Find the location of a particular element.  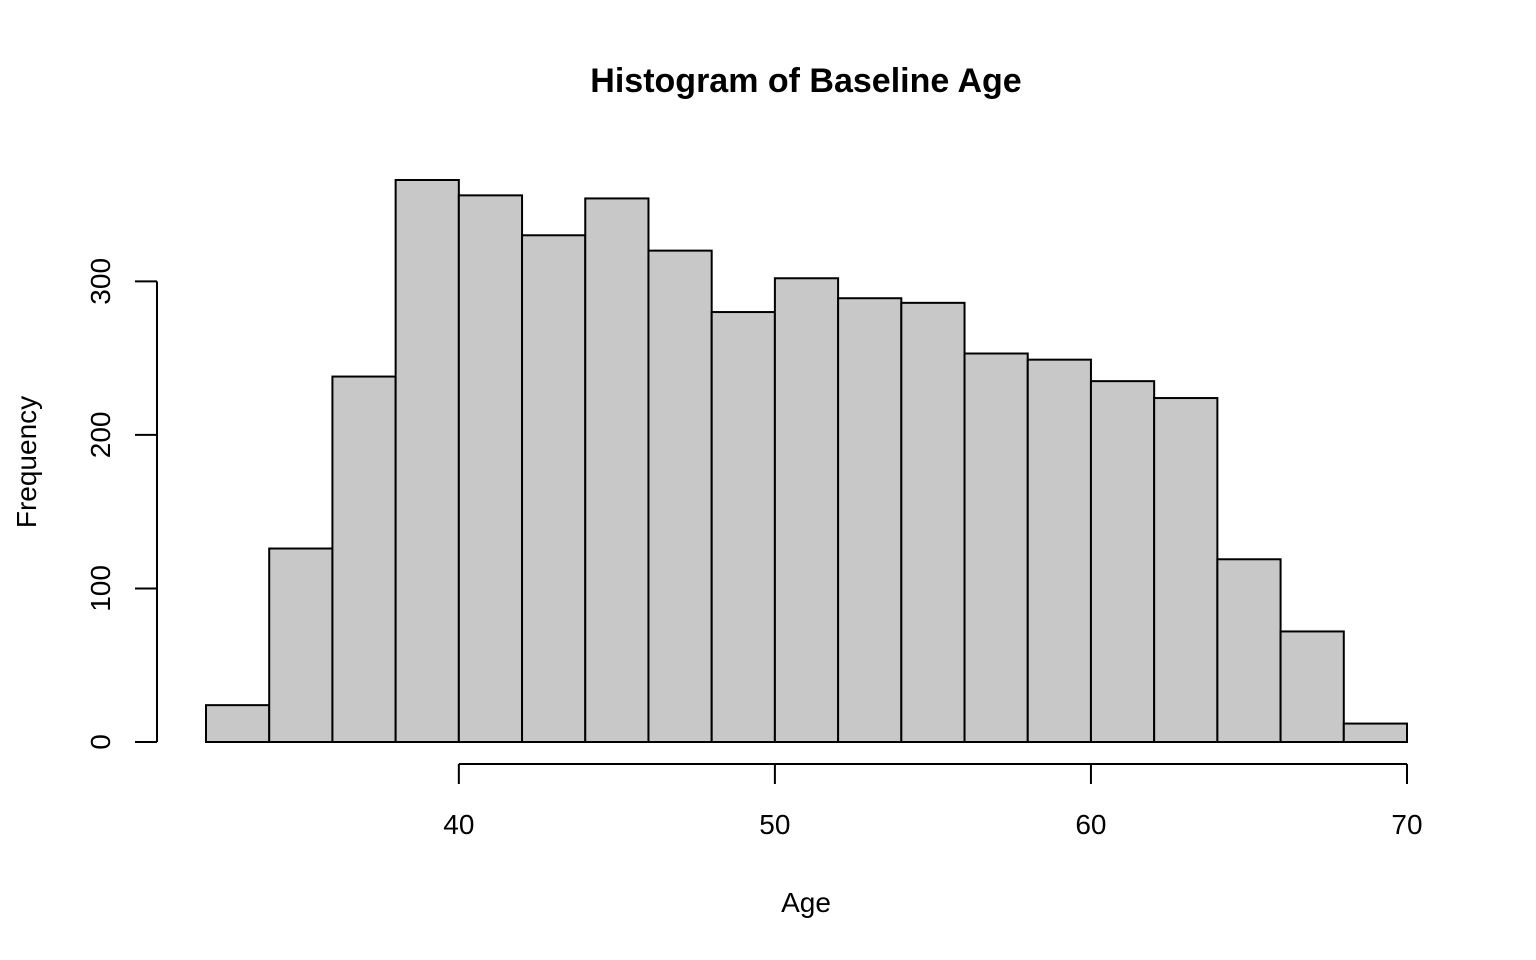

x-tick-label-70: 70 is located at coordinates (1406, 824).